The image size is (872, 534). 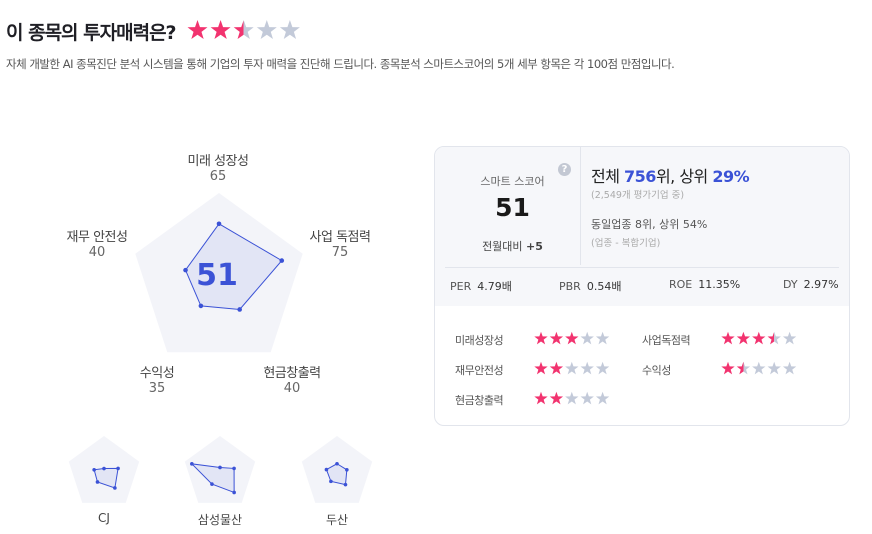 I want to click on mom-value: +5, so click(x=534, y=246).